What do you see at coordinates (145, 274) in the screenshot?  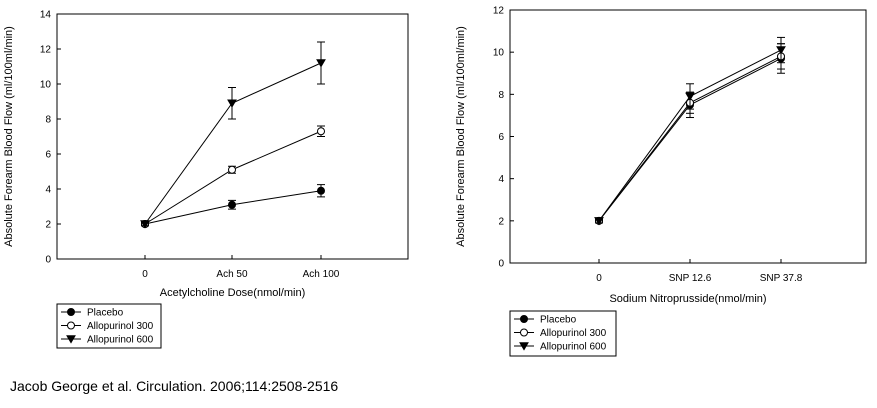 I see `chart1-x-tick-label: 0` at bounding box center [145, 274].